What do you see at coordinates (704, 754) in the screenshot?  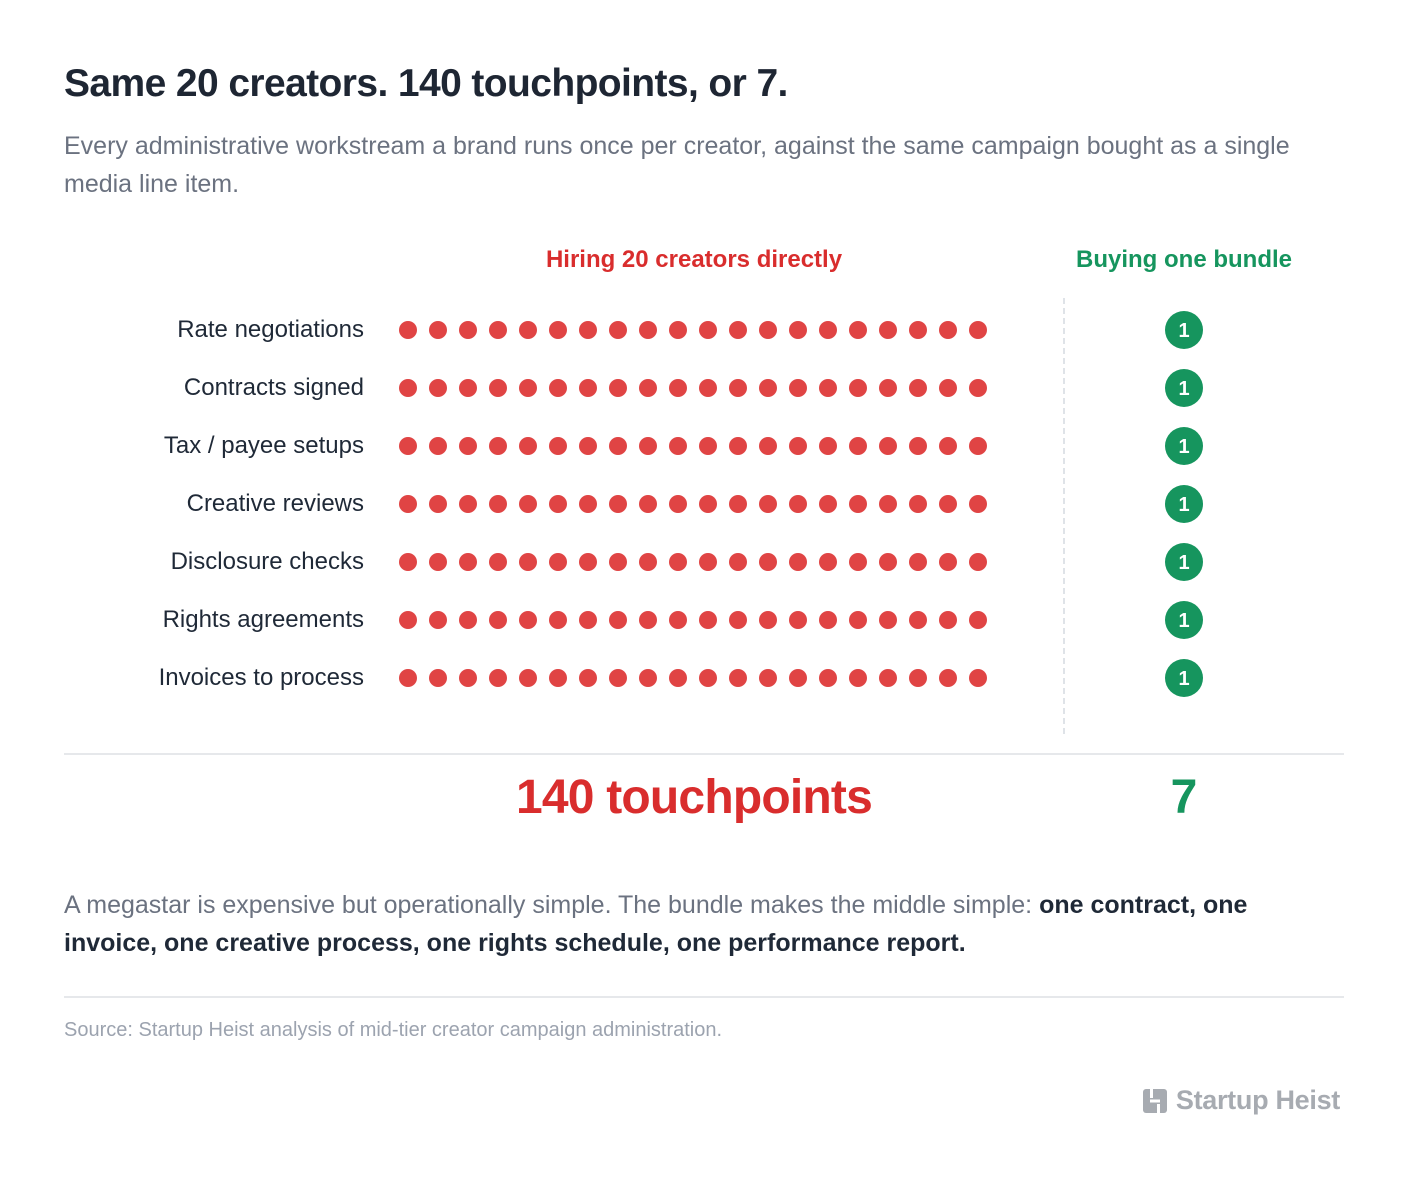 I see `totals-divider` at bounding box center [704, 754].